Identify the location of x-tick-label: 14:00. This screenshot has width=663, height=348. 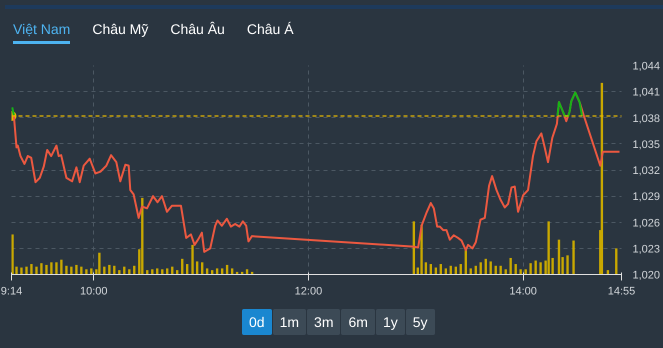
(523, 292).